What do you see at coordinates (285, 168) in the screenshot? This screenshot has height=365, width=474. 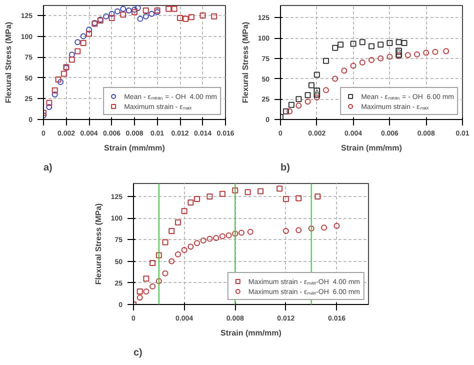 I see `text: b)` at bounding box center [285, 168].